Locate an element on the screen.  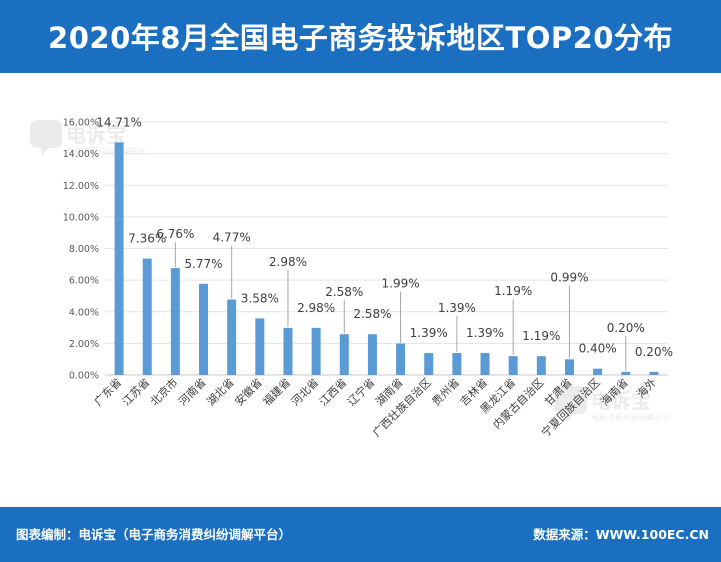
data-label: 5.77% is located at coordinates (203, 264).